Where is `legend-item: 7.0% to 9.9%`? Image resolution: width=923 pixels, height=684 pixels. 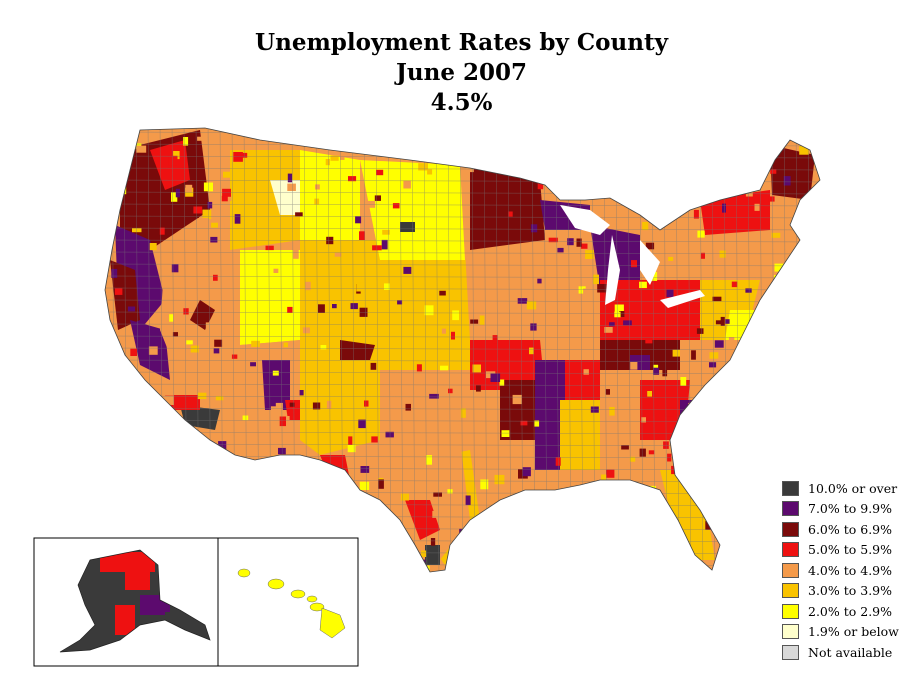 legend-item: 7.0% to 9.9% is located at coordinates (840, 509).